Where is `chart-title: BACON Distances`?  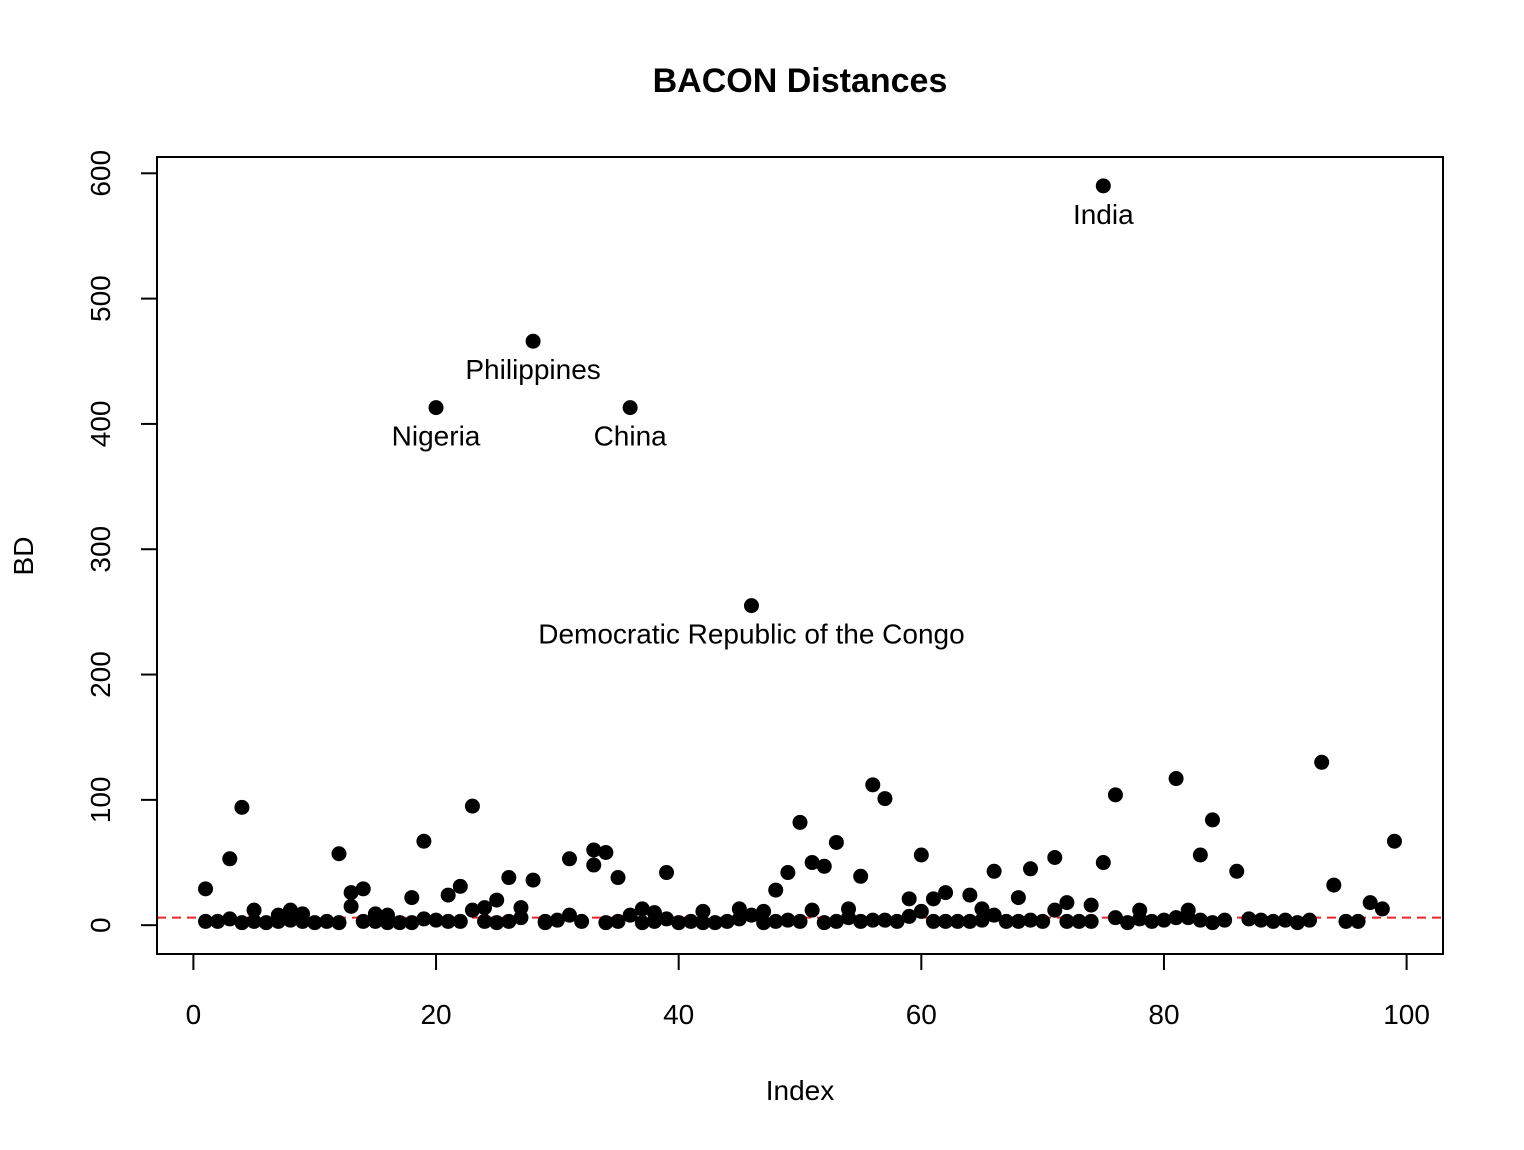
chart-title: BACON Distances is located at coordinates (800, 81).